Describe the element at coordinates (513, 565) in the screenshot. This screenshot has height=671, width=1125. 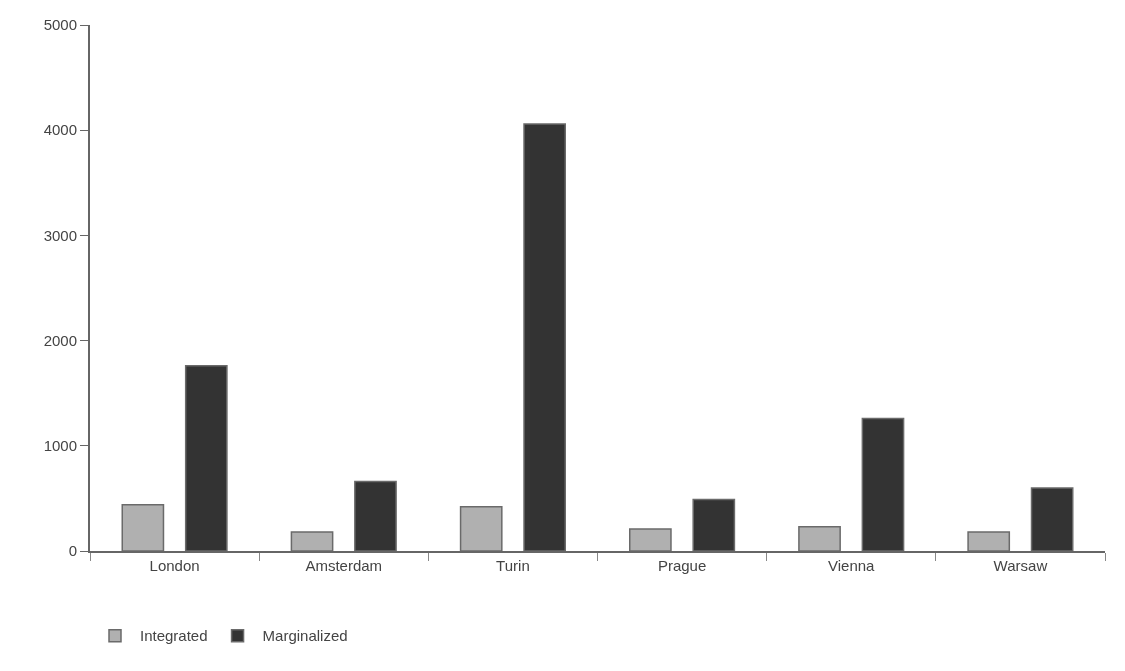
I see `x-tick-label: Turin` at that location.